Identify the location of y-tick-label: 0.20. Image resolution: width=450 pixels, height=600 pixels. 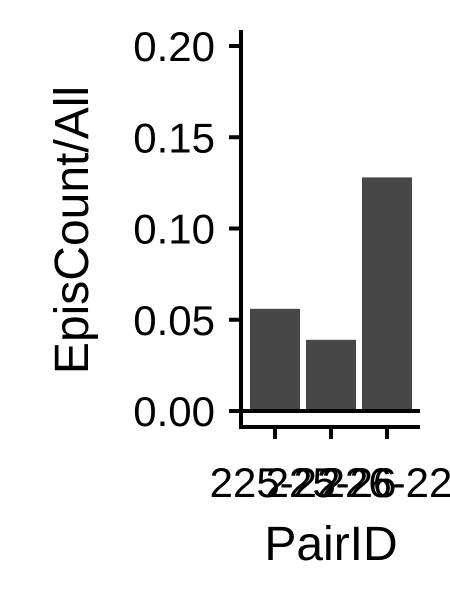
(174, 46).